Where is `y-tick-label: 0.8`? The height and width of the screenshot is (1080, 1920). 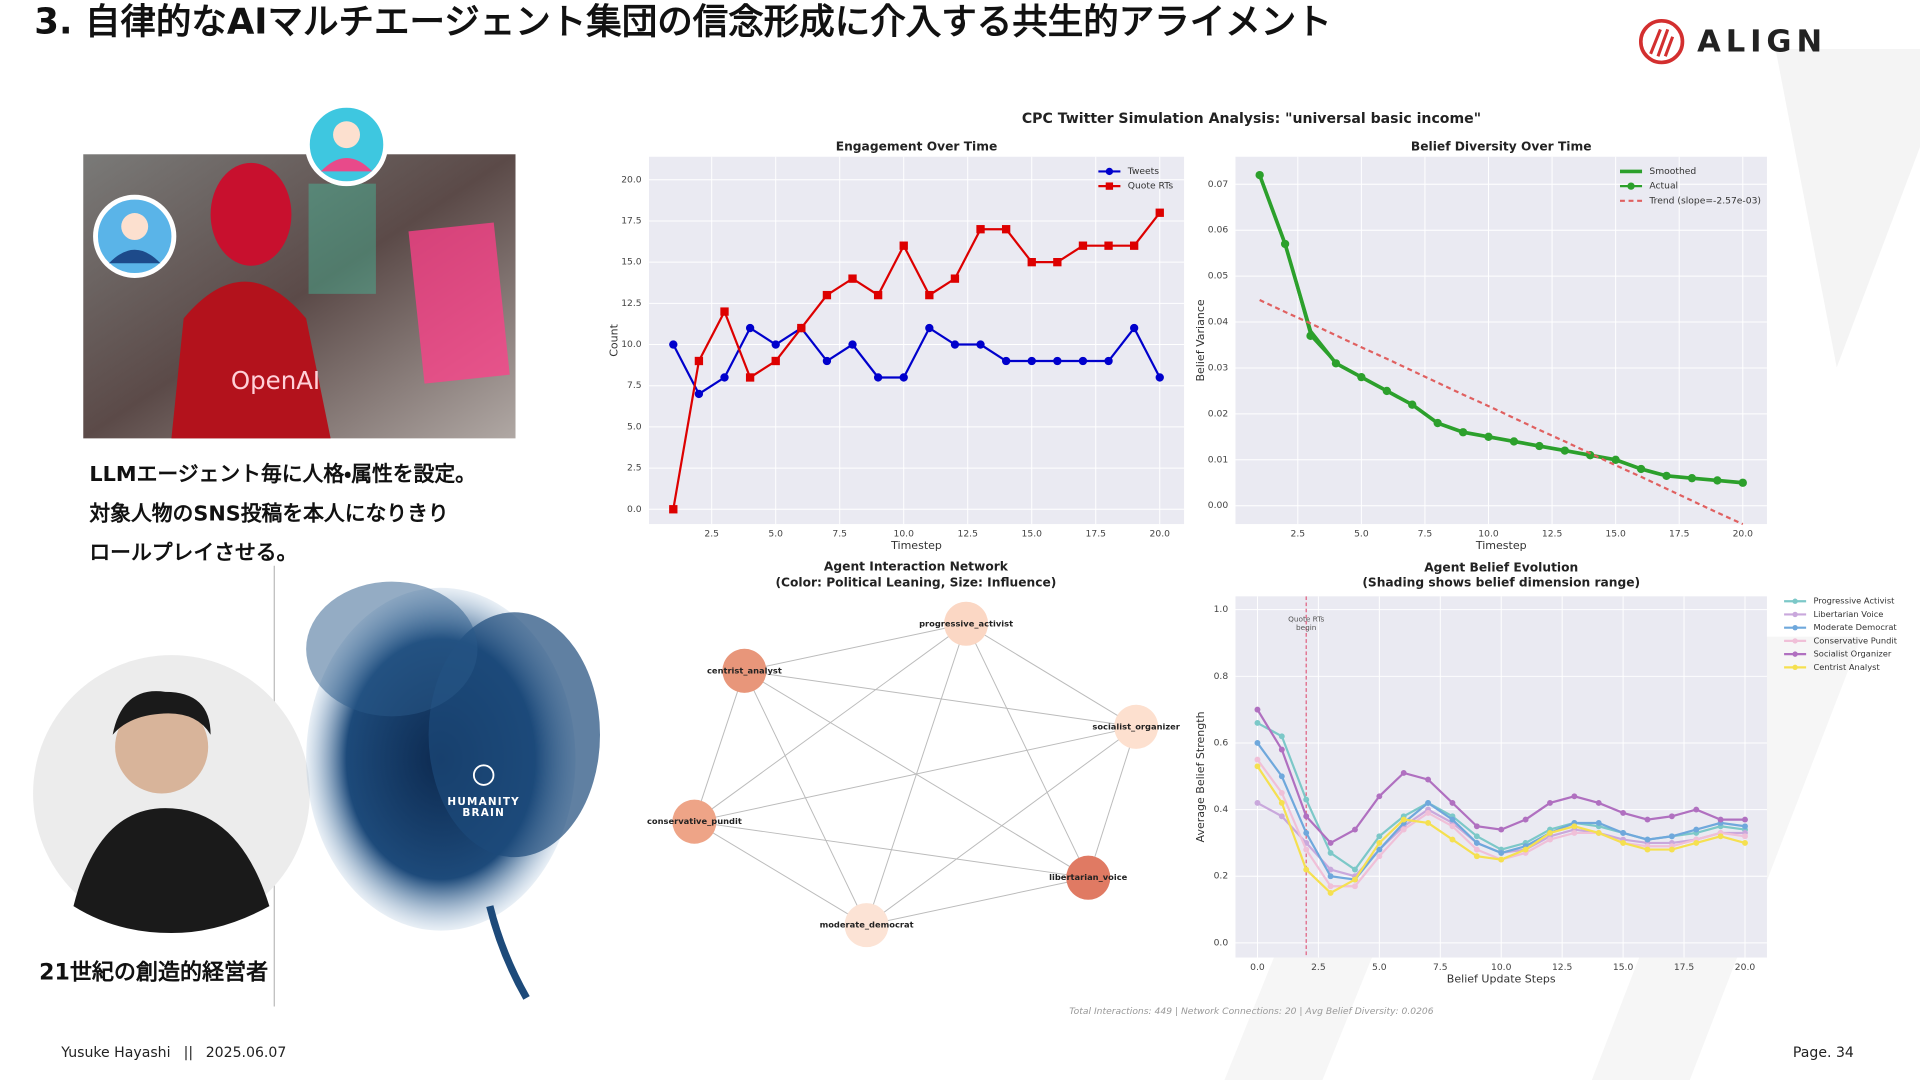 y-tick-label: 0.8 is located at coordinates (1221, 676).